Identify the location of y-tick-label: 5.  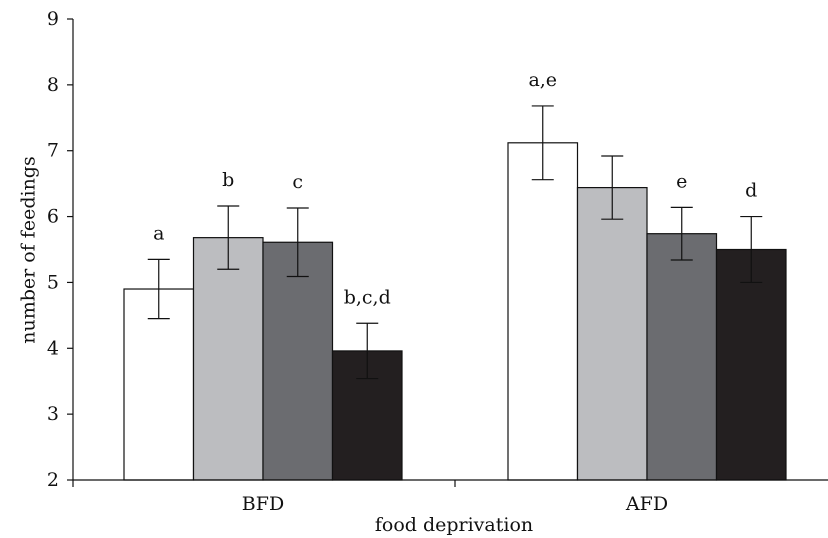
(53, 282).